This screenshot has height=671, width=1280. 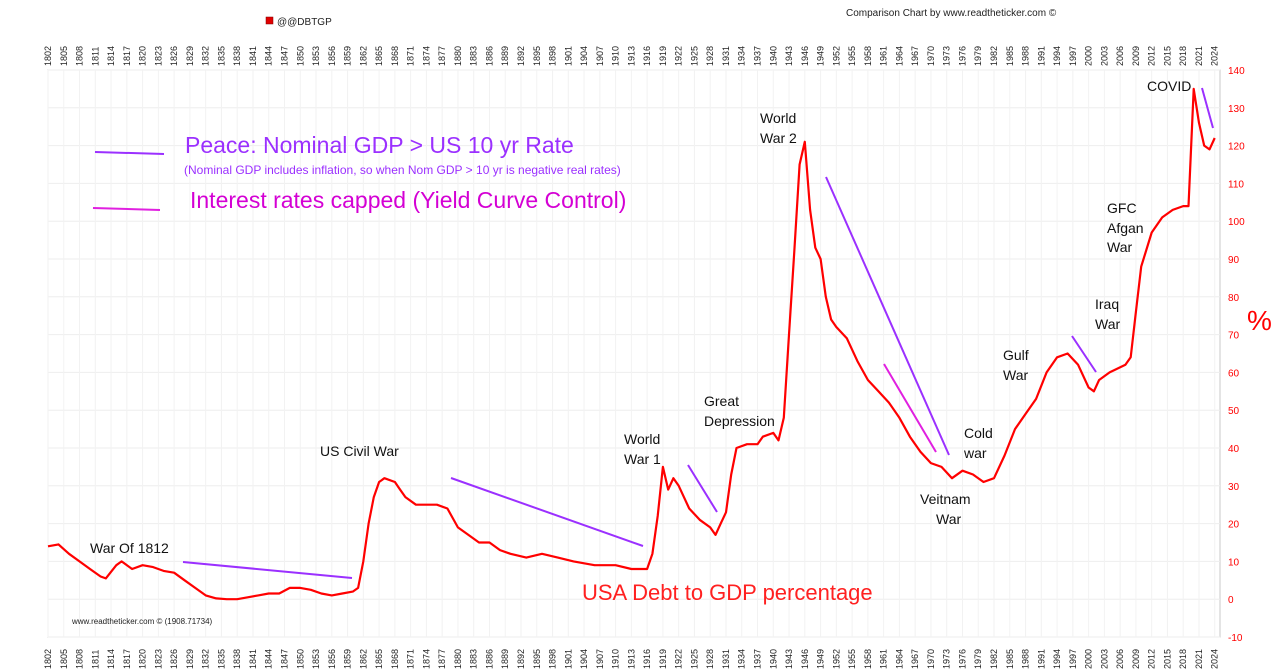 I want to click on y-unit-label: %, so click(x=1259, y=320).